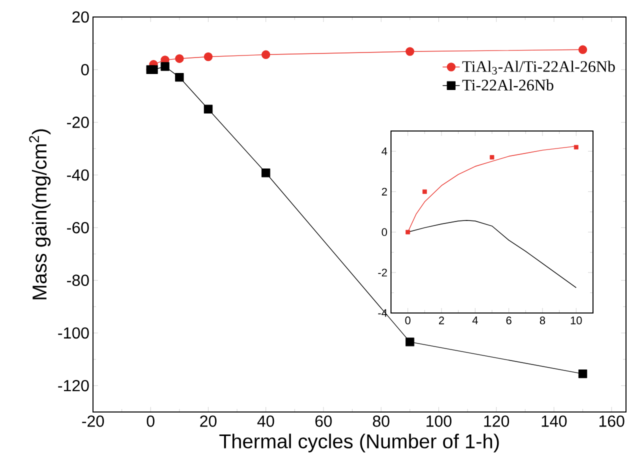 Image resolution: width=635 pixels, height=476 pixels. Describe the element at coordinates (441, 320) in the screenshot. I see `x-tick-label: 2` at that location.